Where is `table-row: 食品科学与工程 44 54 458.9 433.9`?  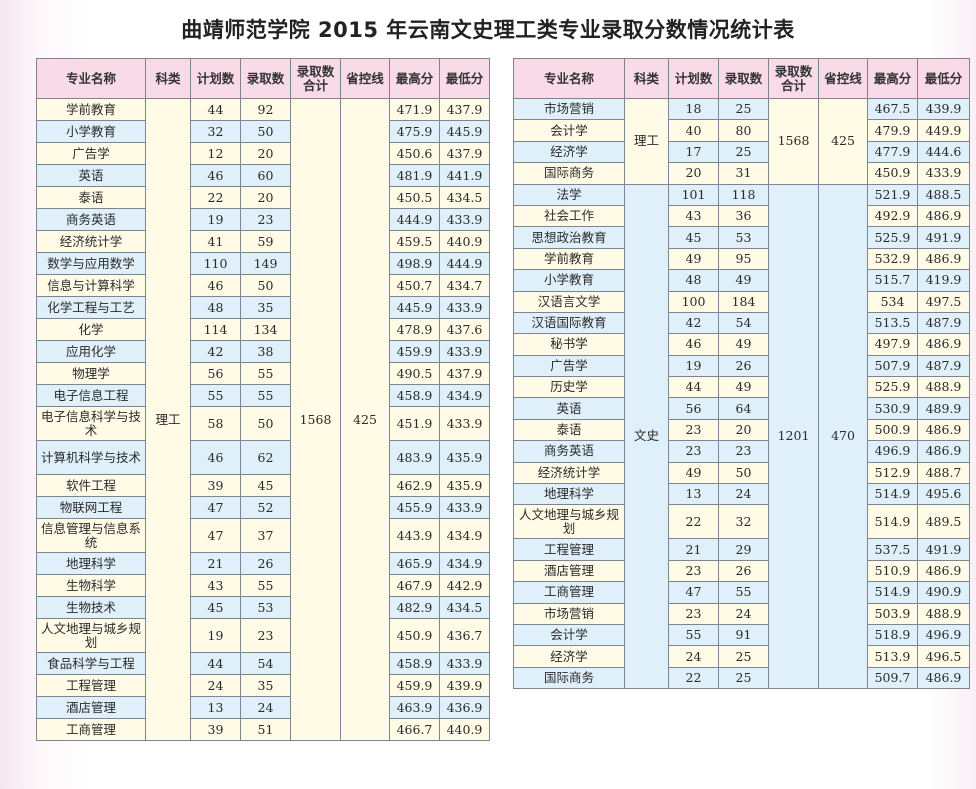
table-row: 食品科学与工程 44 54 458.9 433.9 is located at coordinates (263, 663).